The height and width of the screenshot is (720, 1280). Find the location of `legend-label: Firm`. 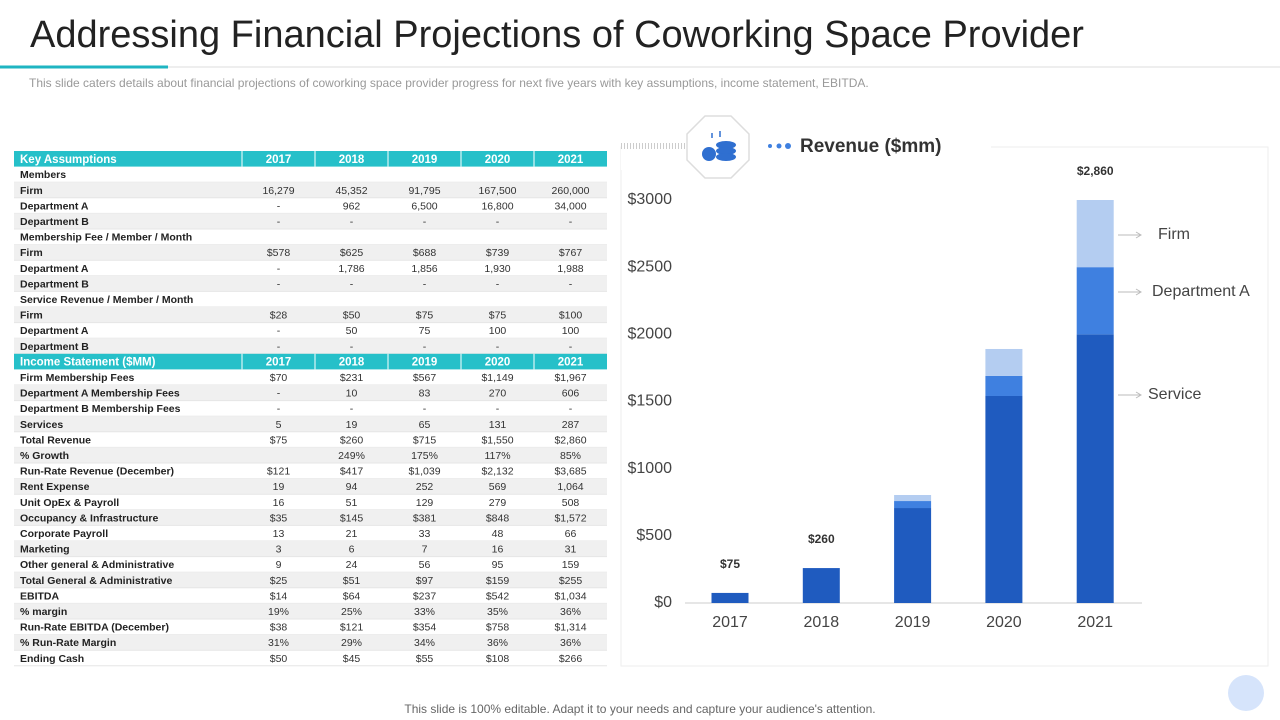

legend-label: Firm is located at coordinates (1174, 234).